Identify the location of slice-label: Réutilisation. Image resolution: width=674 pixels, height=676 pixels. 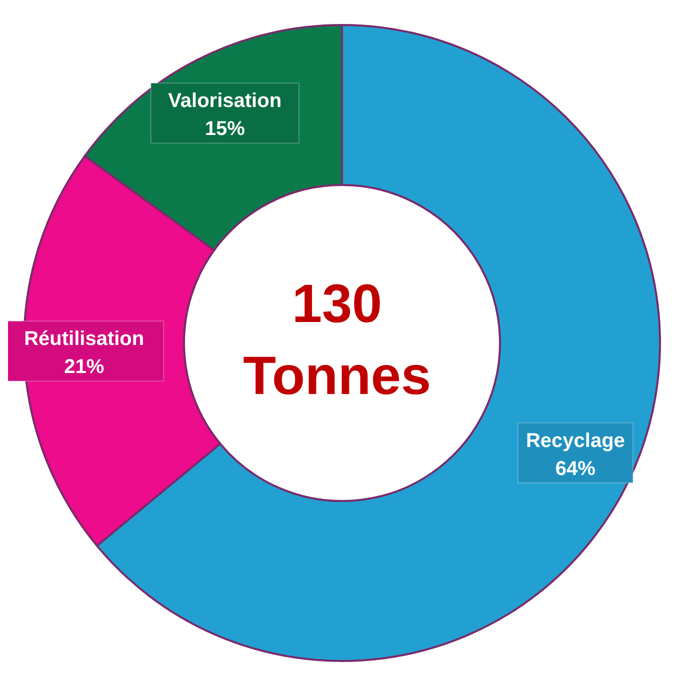
(84, 339).